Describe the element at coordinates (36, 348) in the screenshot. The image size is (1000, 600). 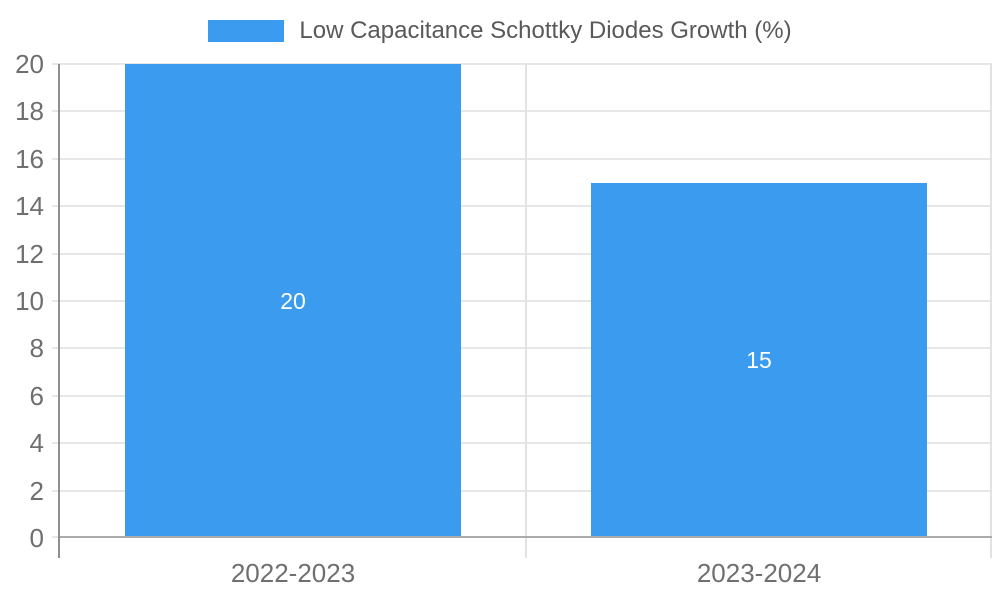
I see `y-tick-label: 8` at that location.